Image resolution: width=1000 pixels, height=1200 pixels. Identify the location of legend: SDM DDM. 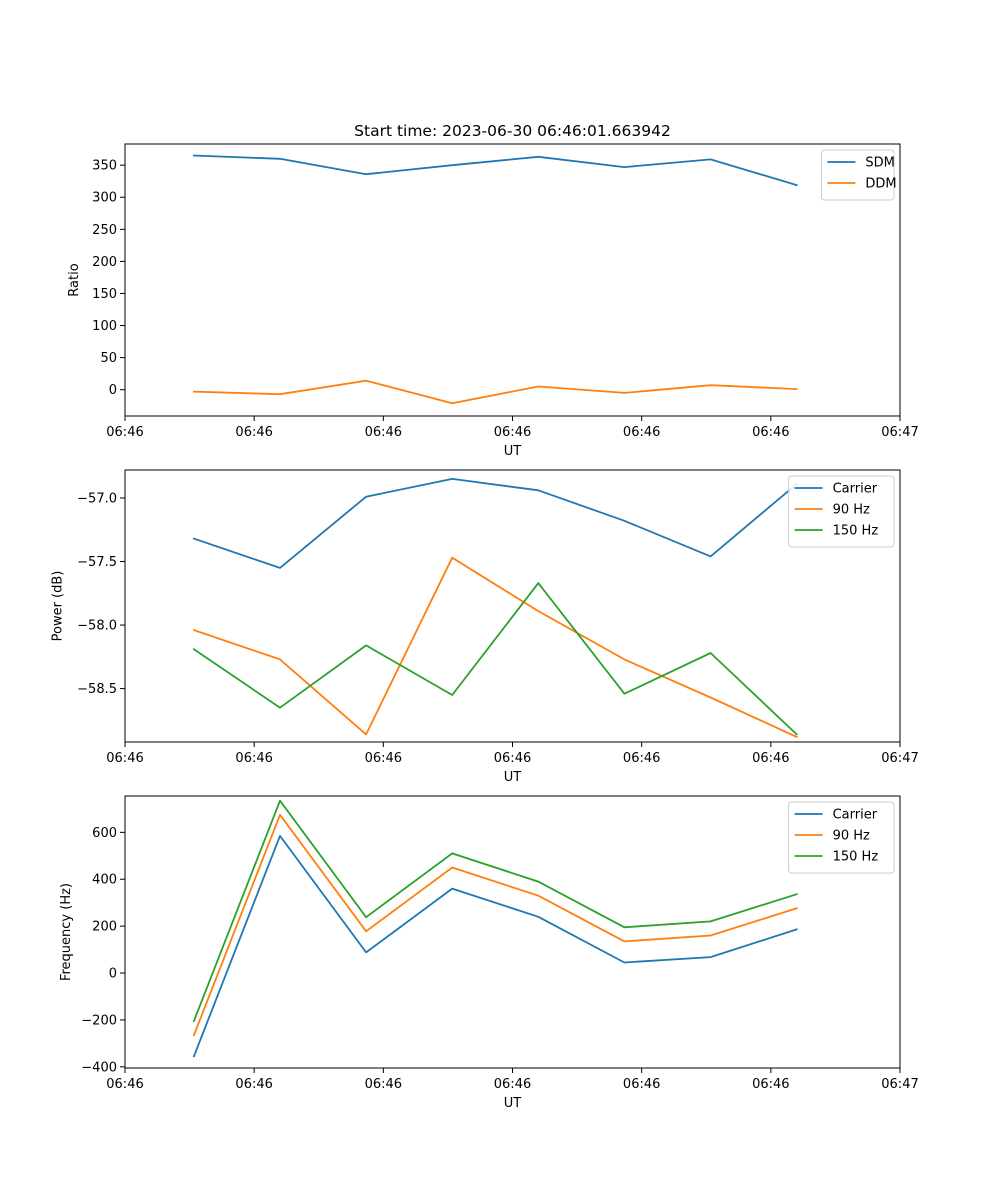
(858, 175).